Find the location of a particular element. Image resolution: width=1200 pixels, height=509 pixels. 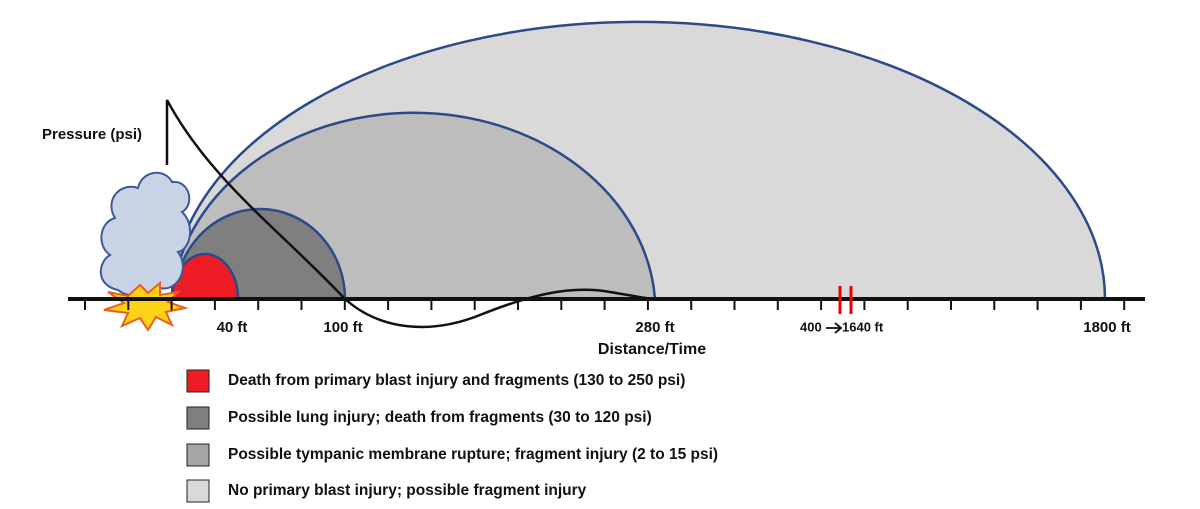

y-axis-label: Pressure (psi) is located at coordinates (92, 134).